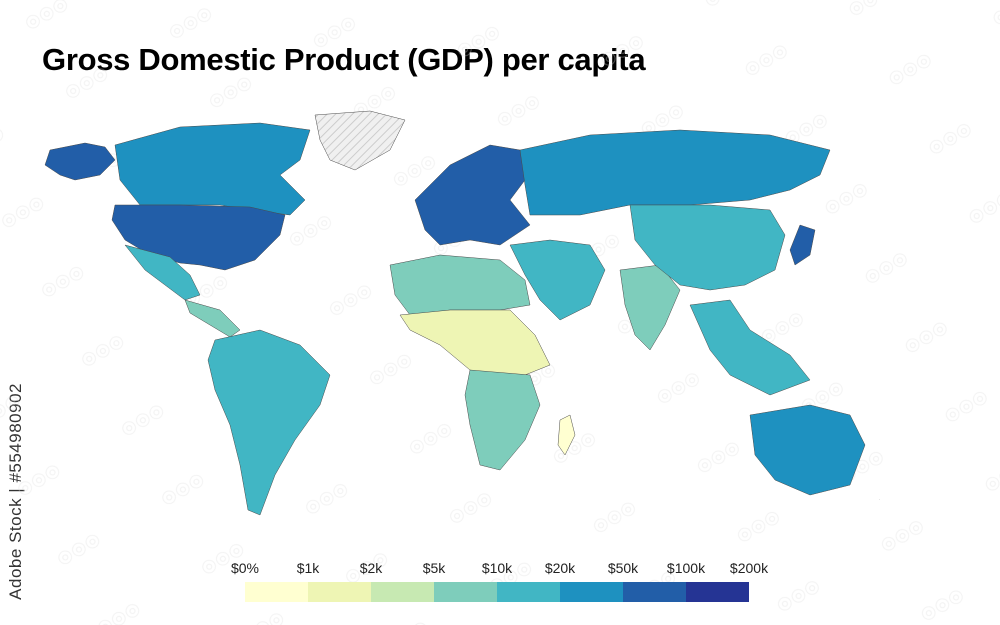 The width and height of the screenshot is (1000, 625). I want to click on legend-tick-label: $50k, so click(623, 568).